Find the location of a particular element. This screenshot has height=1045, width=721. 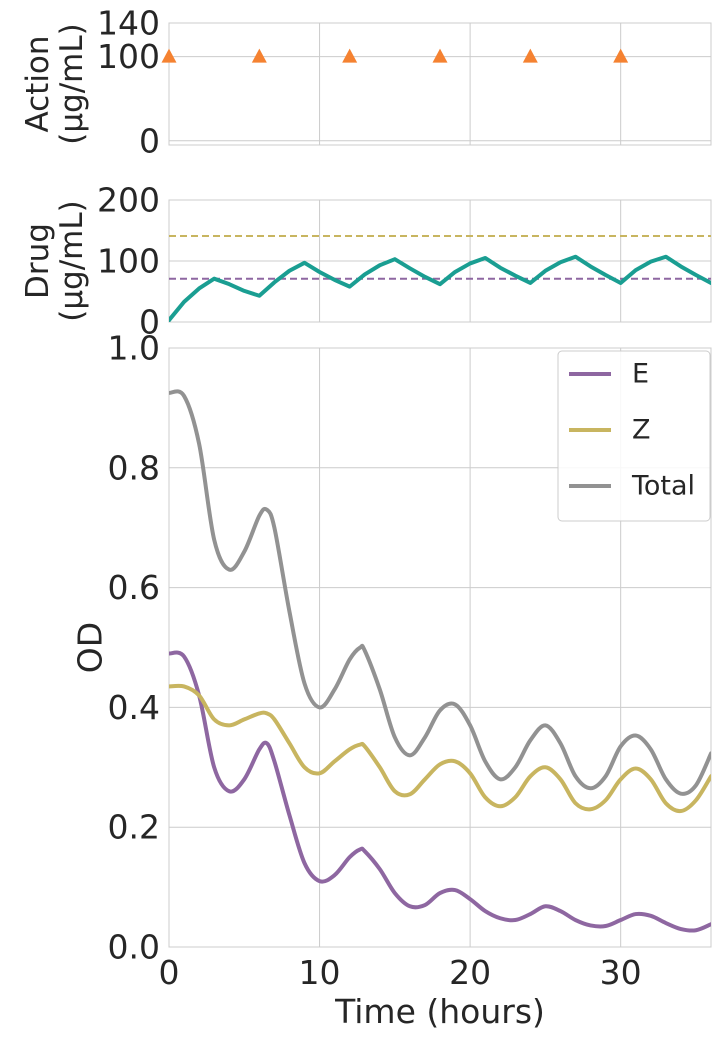

y-tick-label: 200 is located at coordinates (128, 200).